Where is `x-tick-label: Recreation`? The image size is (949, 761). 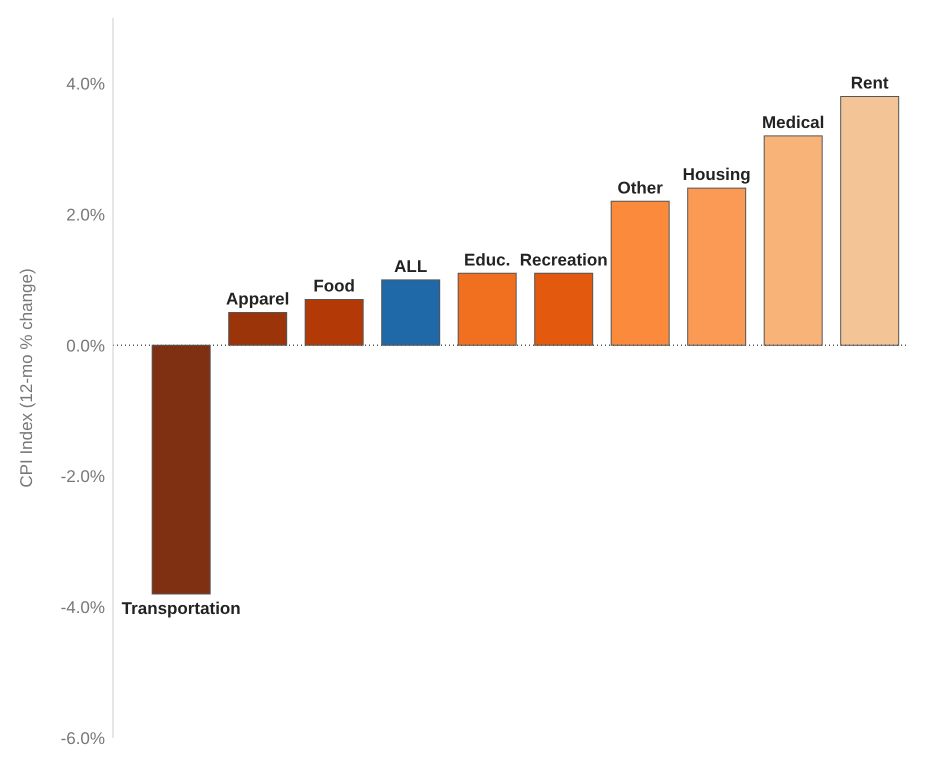
x-tick-label: Recreation is located at coordinates (564, 260).